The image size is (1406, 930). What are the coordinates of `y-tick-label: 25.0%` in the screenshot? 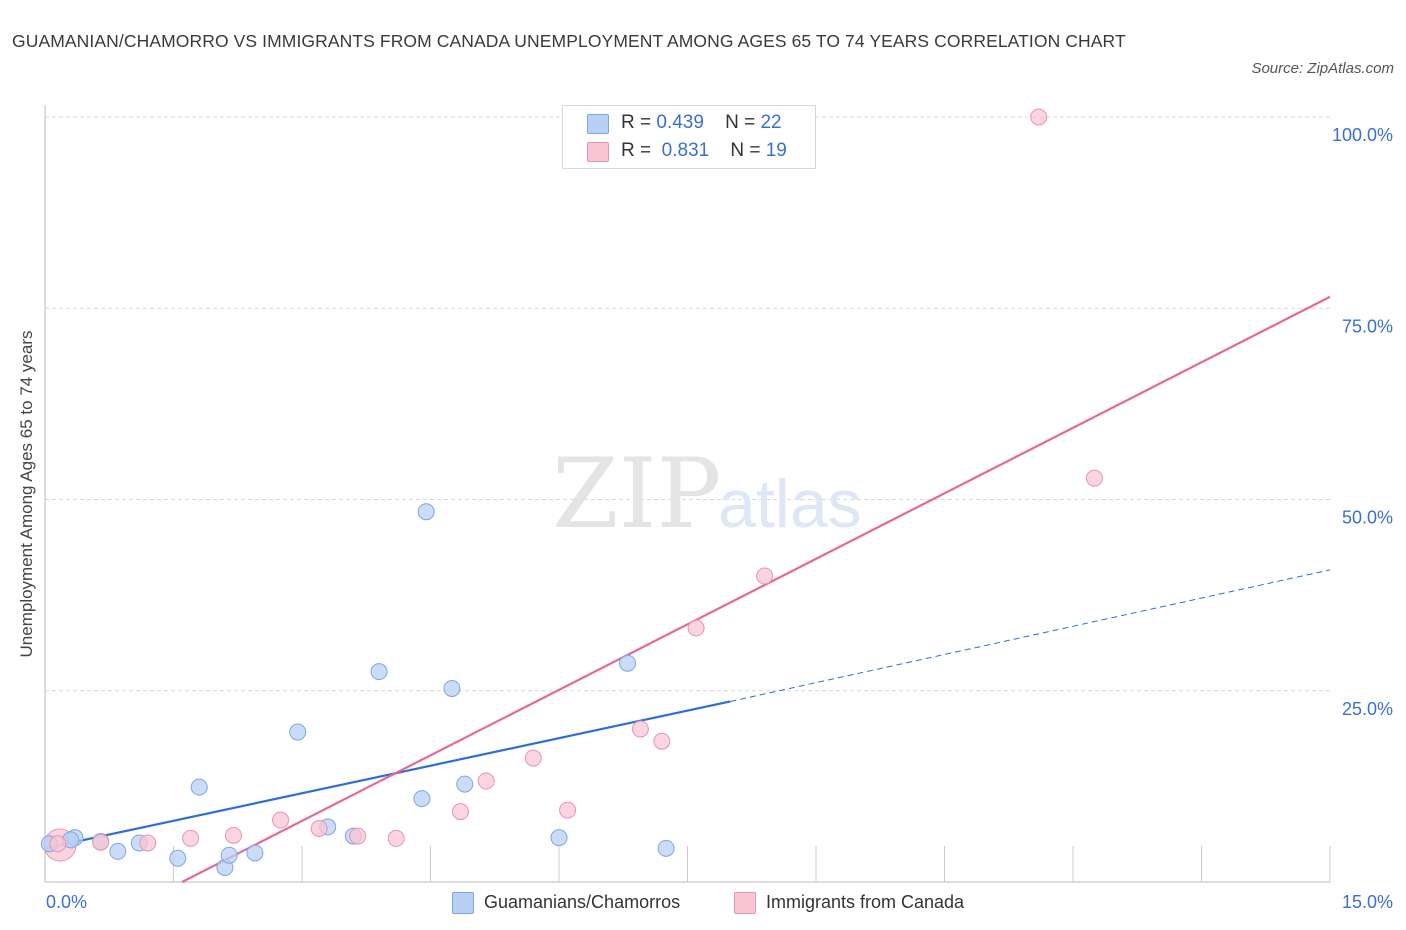 It's located at (1367, 709).